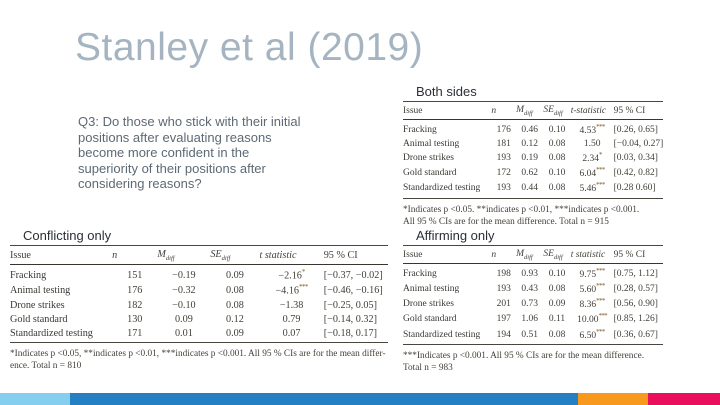 This screenshot has height=405, width=720. Describe the element at coordinates (135, 305) in the screenshot. I see `cell-n: 182` at that location.